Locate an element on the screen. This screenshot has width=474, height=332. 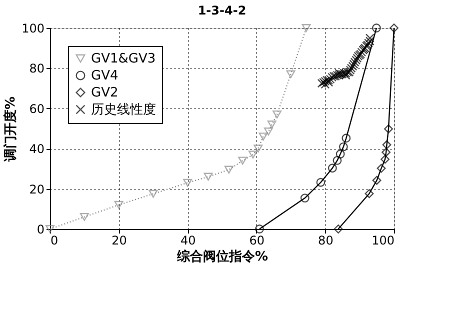
legend-label: GV1&GV3 is located at coordinates (123, 59).